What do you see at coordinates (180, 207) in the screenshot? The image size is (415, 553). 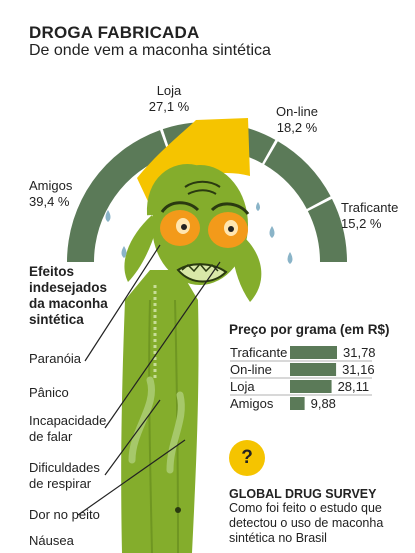 I see `brow-left` at bounding box center [180, 207].